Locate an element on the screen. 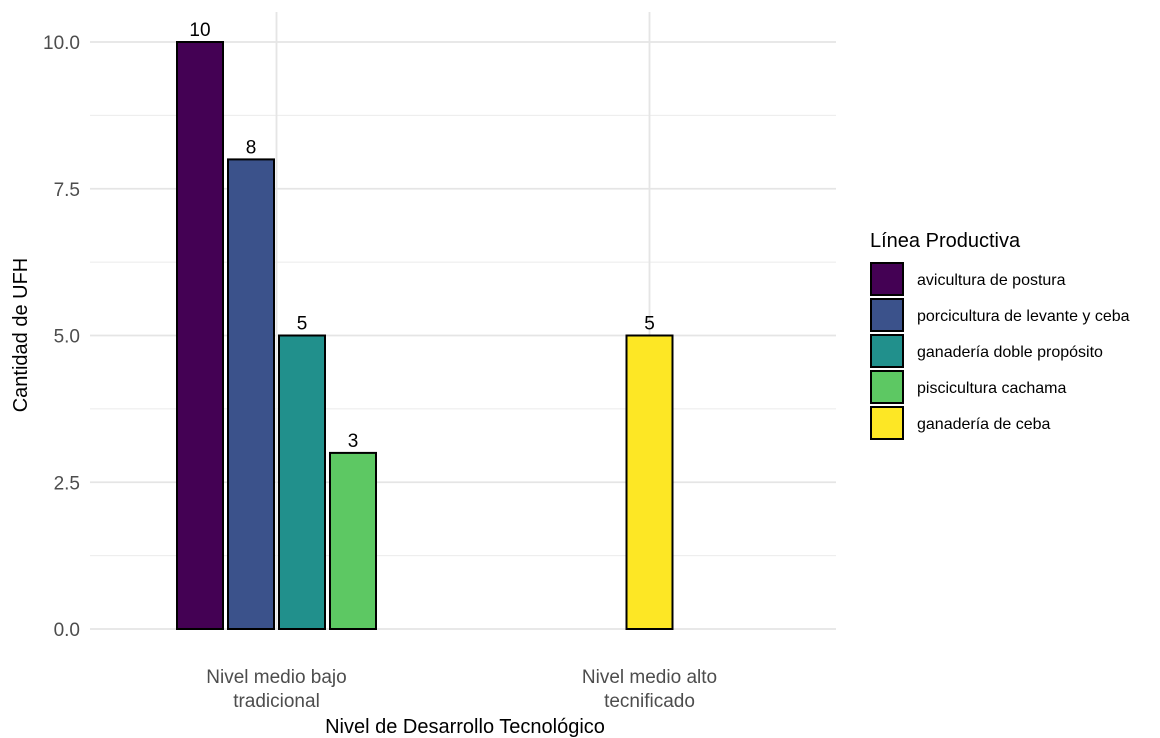 Image resolution: width=1160 pixels, height=738 pixels. y-axis-ticks: 0.0 2.5 5.0 7.5 10.0 is located at coordinates (61, 337).